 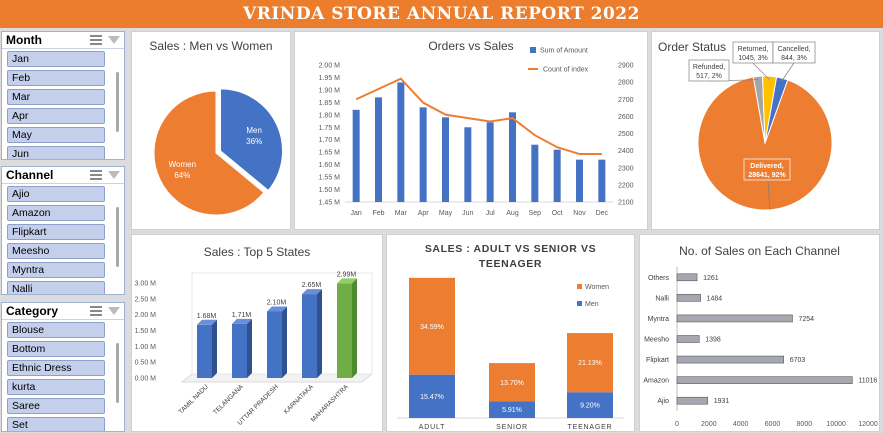 I want to click on x-tick-label: Feb, so click(x=378, y=213).